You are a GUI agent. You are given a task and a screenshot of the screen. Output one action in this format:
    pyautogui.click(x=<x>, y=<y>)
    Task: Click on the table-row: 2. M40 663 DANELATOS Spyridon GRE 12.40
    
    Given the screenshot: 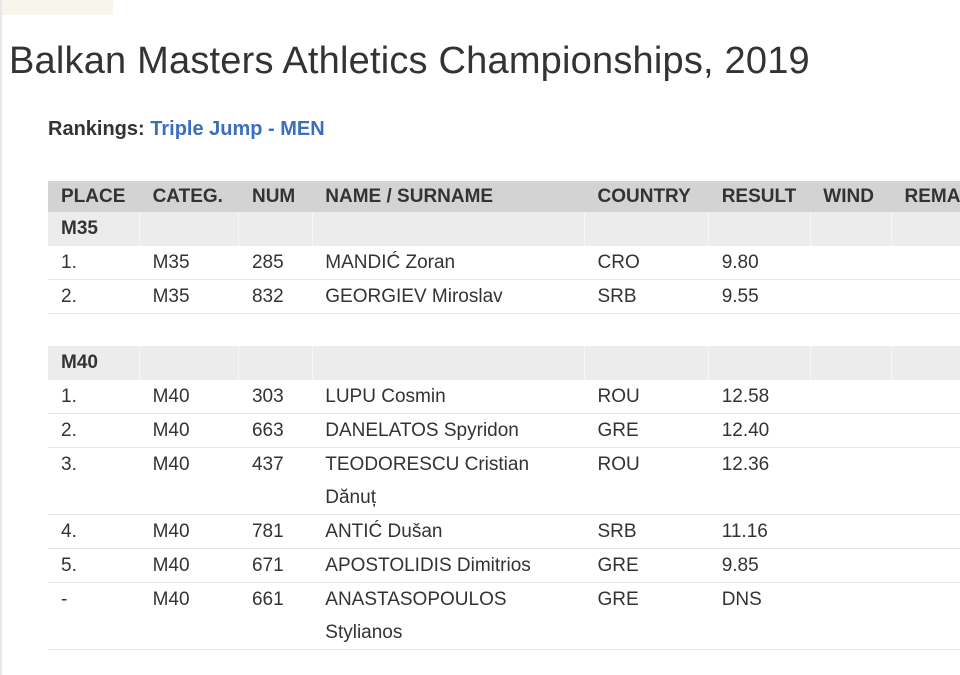 What is the action you would take?
    pyautogui.click(x=504, y=430)
    